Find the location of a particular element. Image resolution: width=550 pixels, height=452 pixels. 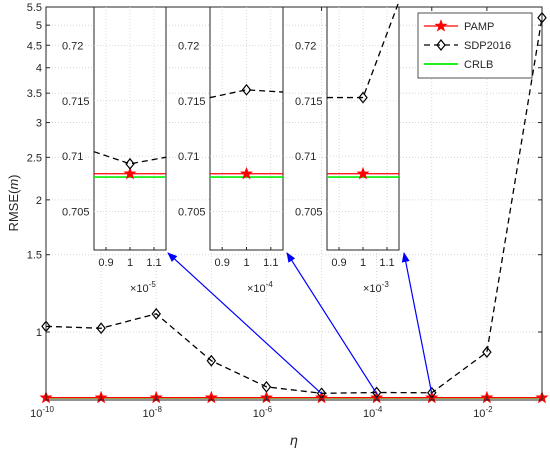

x-tick-label: 10⁻² is located at coordinates (483, 412).